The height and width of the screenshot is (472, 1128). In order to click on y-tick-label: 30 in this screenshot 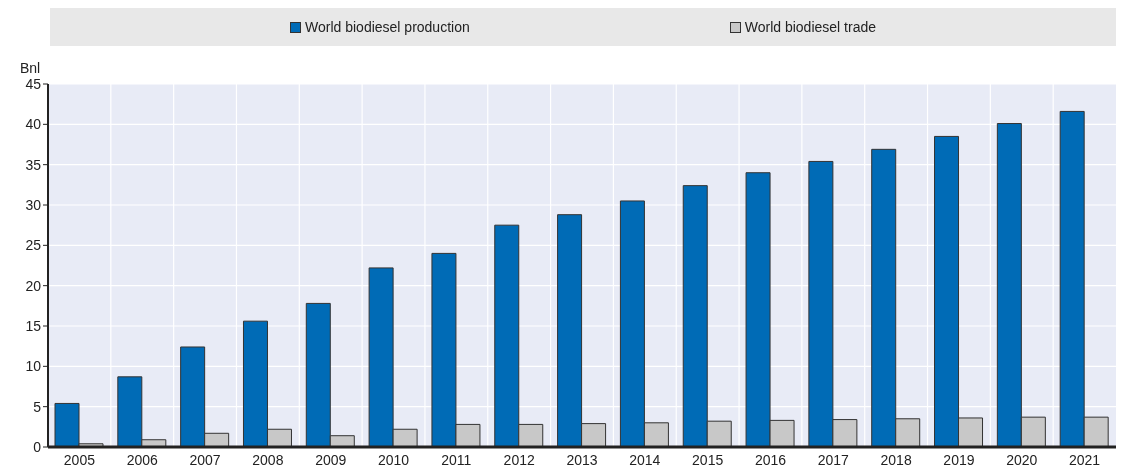, I will do `click(33, 204)`.